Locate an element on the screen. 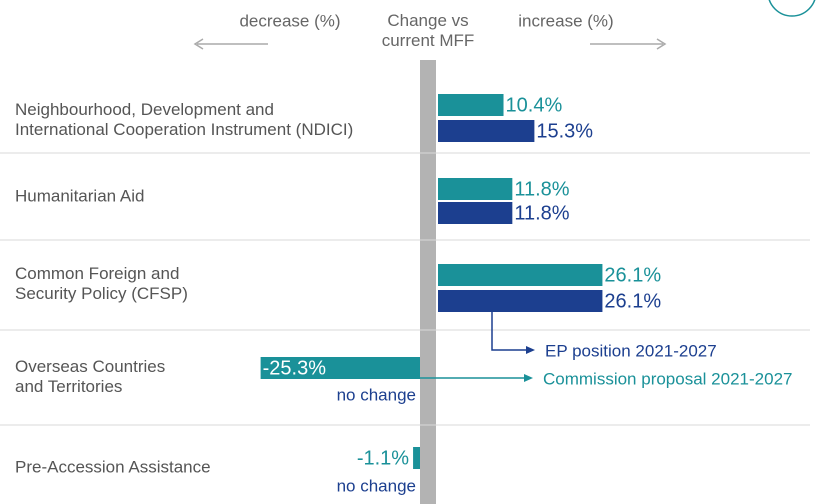 This screenshot has height=504, width=827. category-label: Humanitarian Aid is located at coordinates (79, 195).